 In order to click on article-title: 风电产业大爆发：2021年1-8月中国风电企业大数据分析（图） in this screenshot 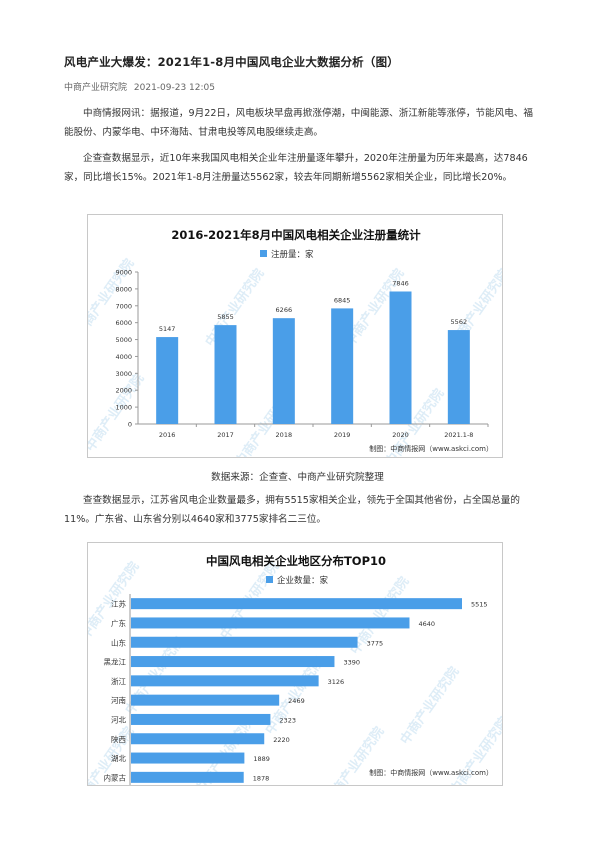, I will do `click(231, 62)`.